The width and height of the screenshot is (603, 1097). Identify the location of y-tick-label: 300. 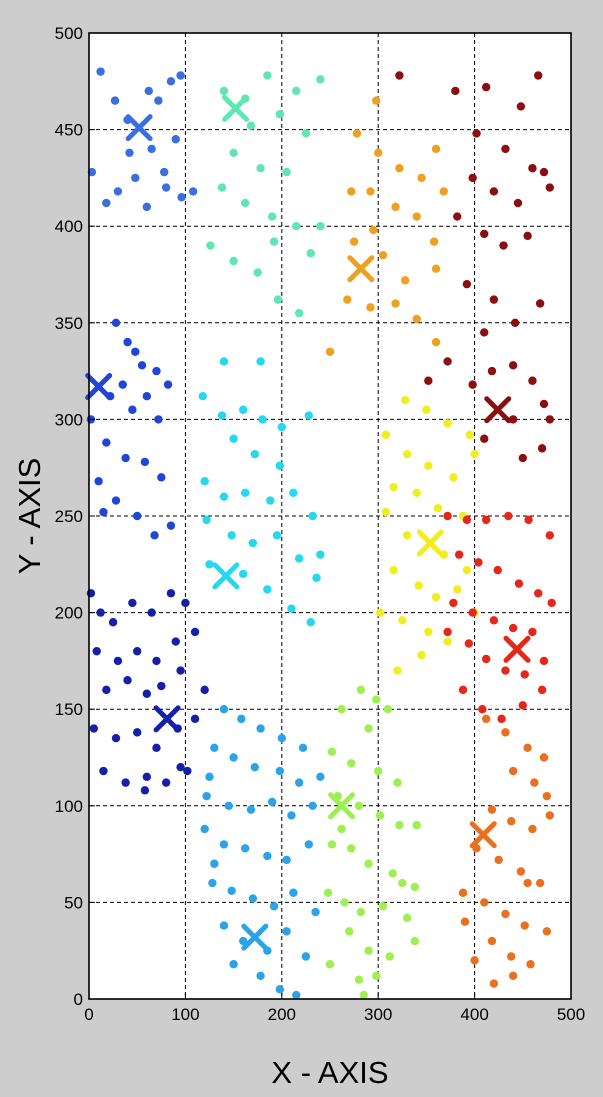
(69, 419).